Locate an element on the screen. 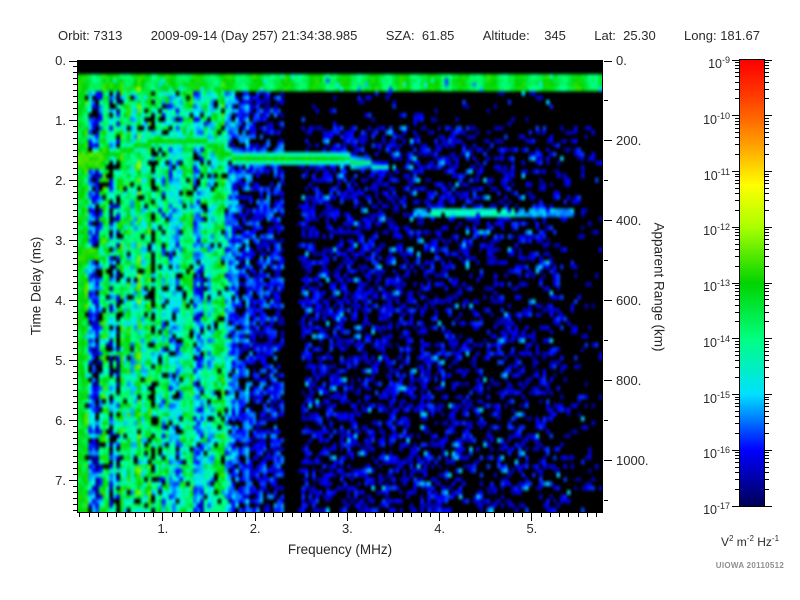 Image resolution: width=800 pixels, height=600 pixels. y-axis-tick-label: 0. is located at coordinates (60, 60).